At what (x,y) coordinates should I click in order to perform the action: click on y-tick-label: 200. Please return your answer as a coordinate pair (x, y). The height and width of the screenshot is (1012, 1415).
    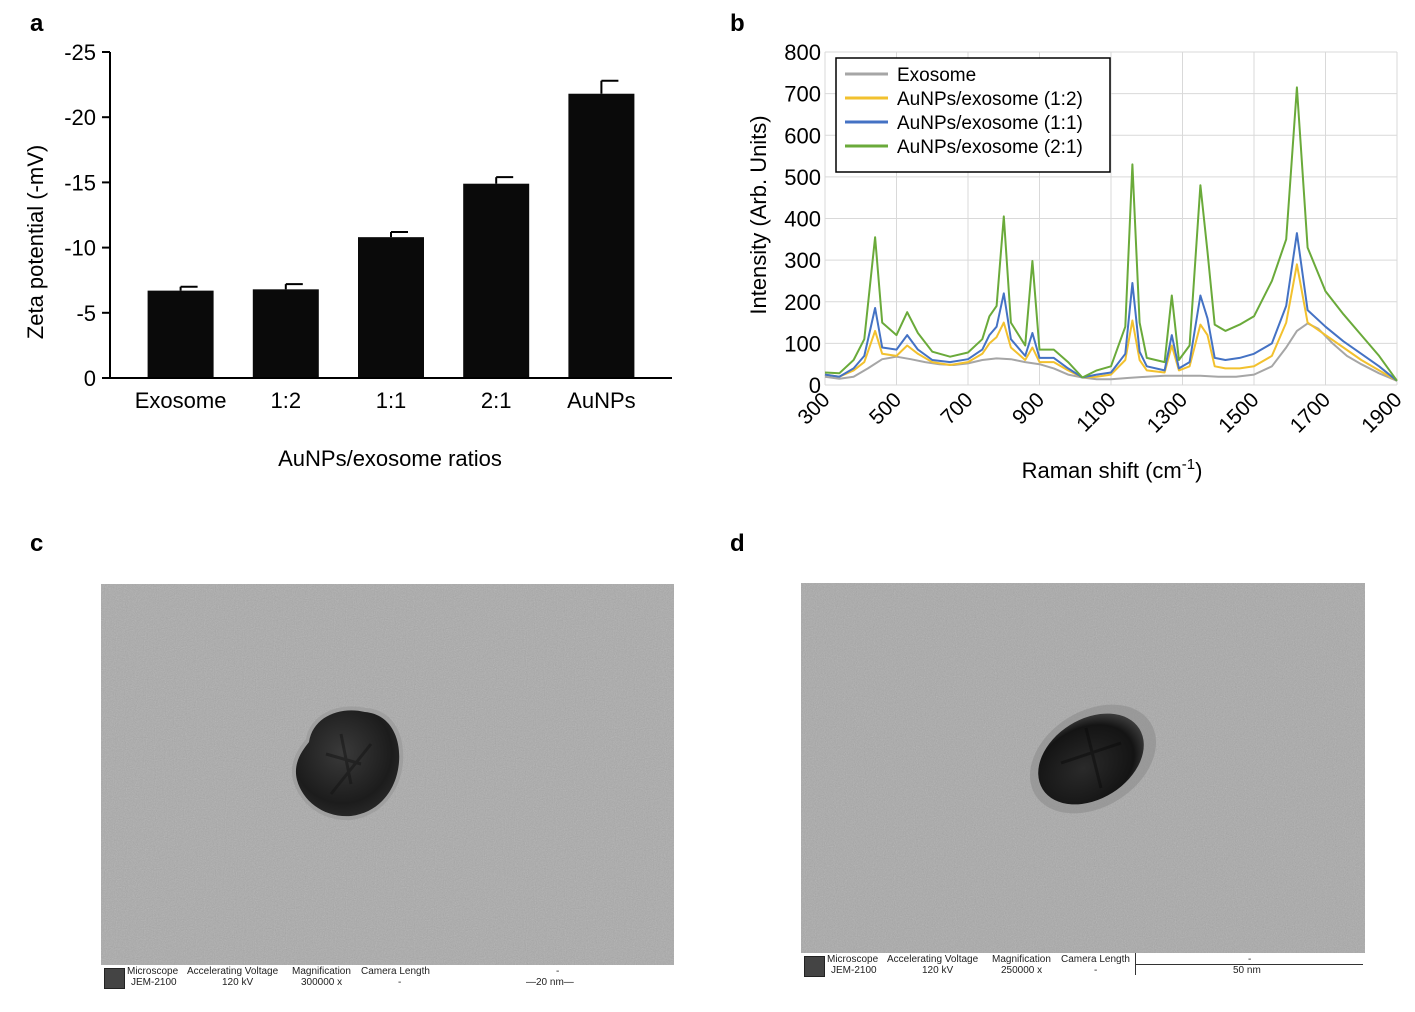
    Looking at the image, I should click on (802, 302).